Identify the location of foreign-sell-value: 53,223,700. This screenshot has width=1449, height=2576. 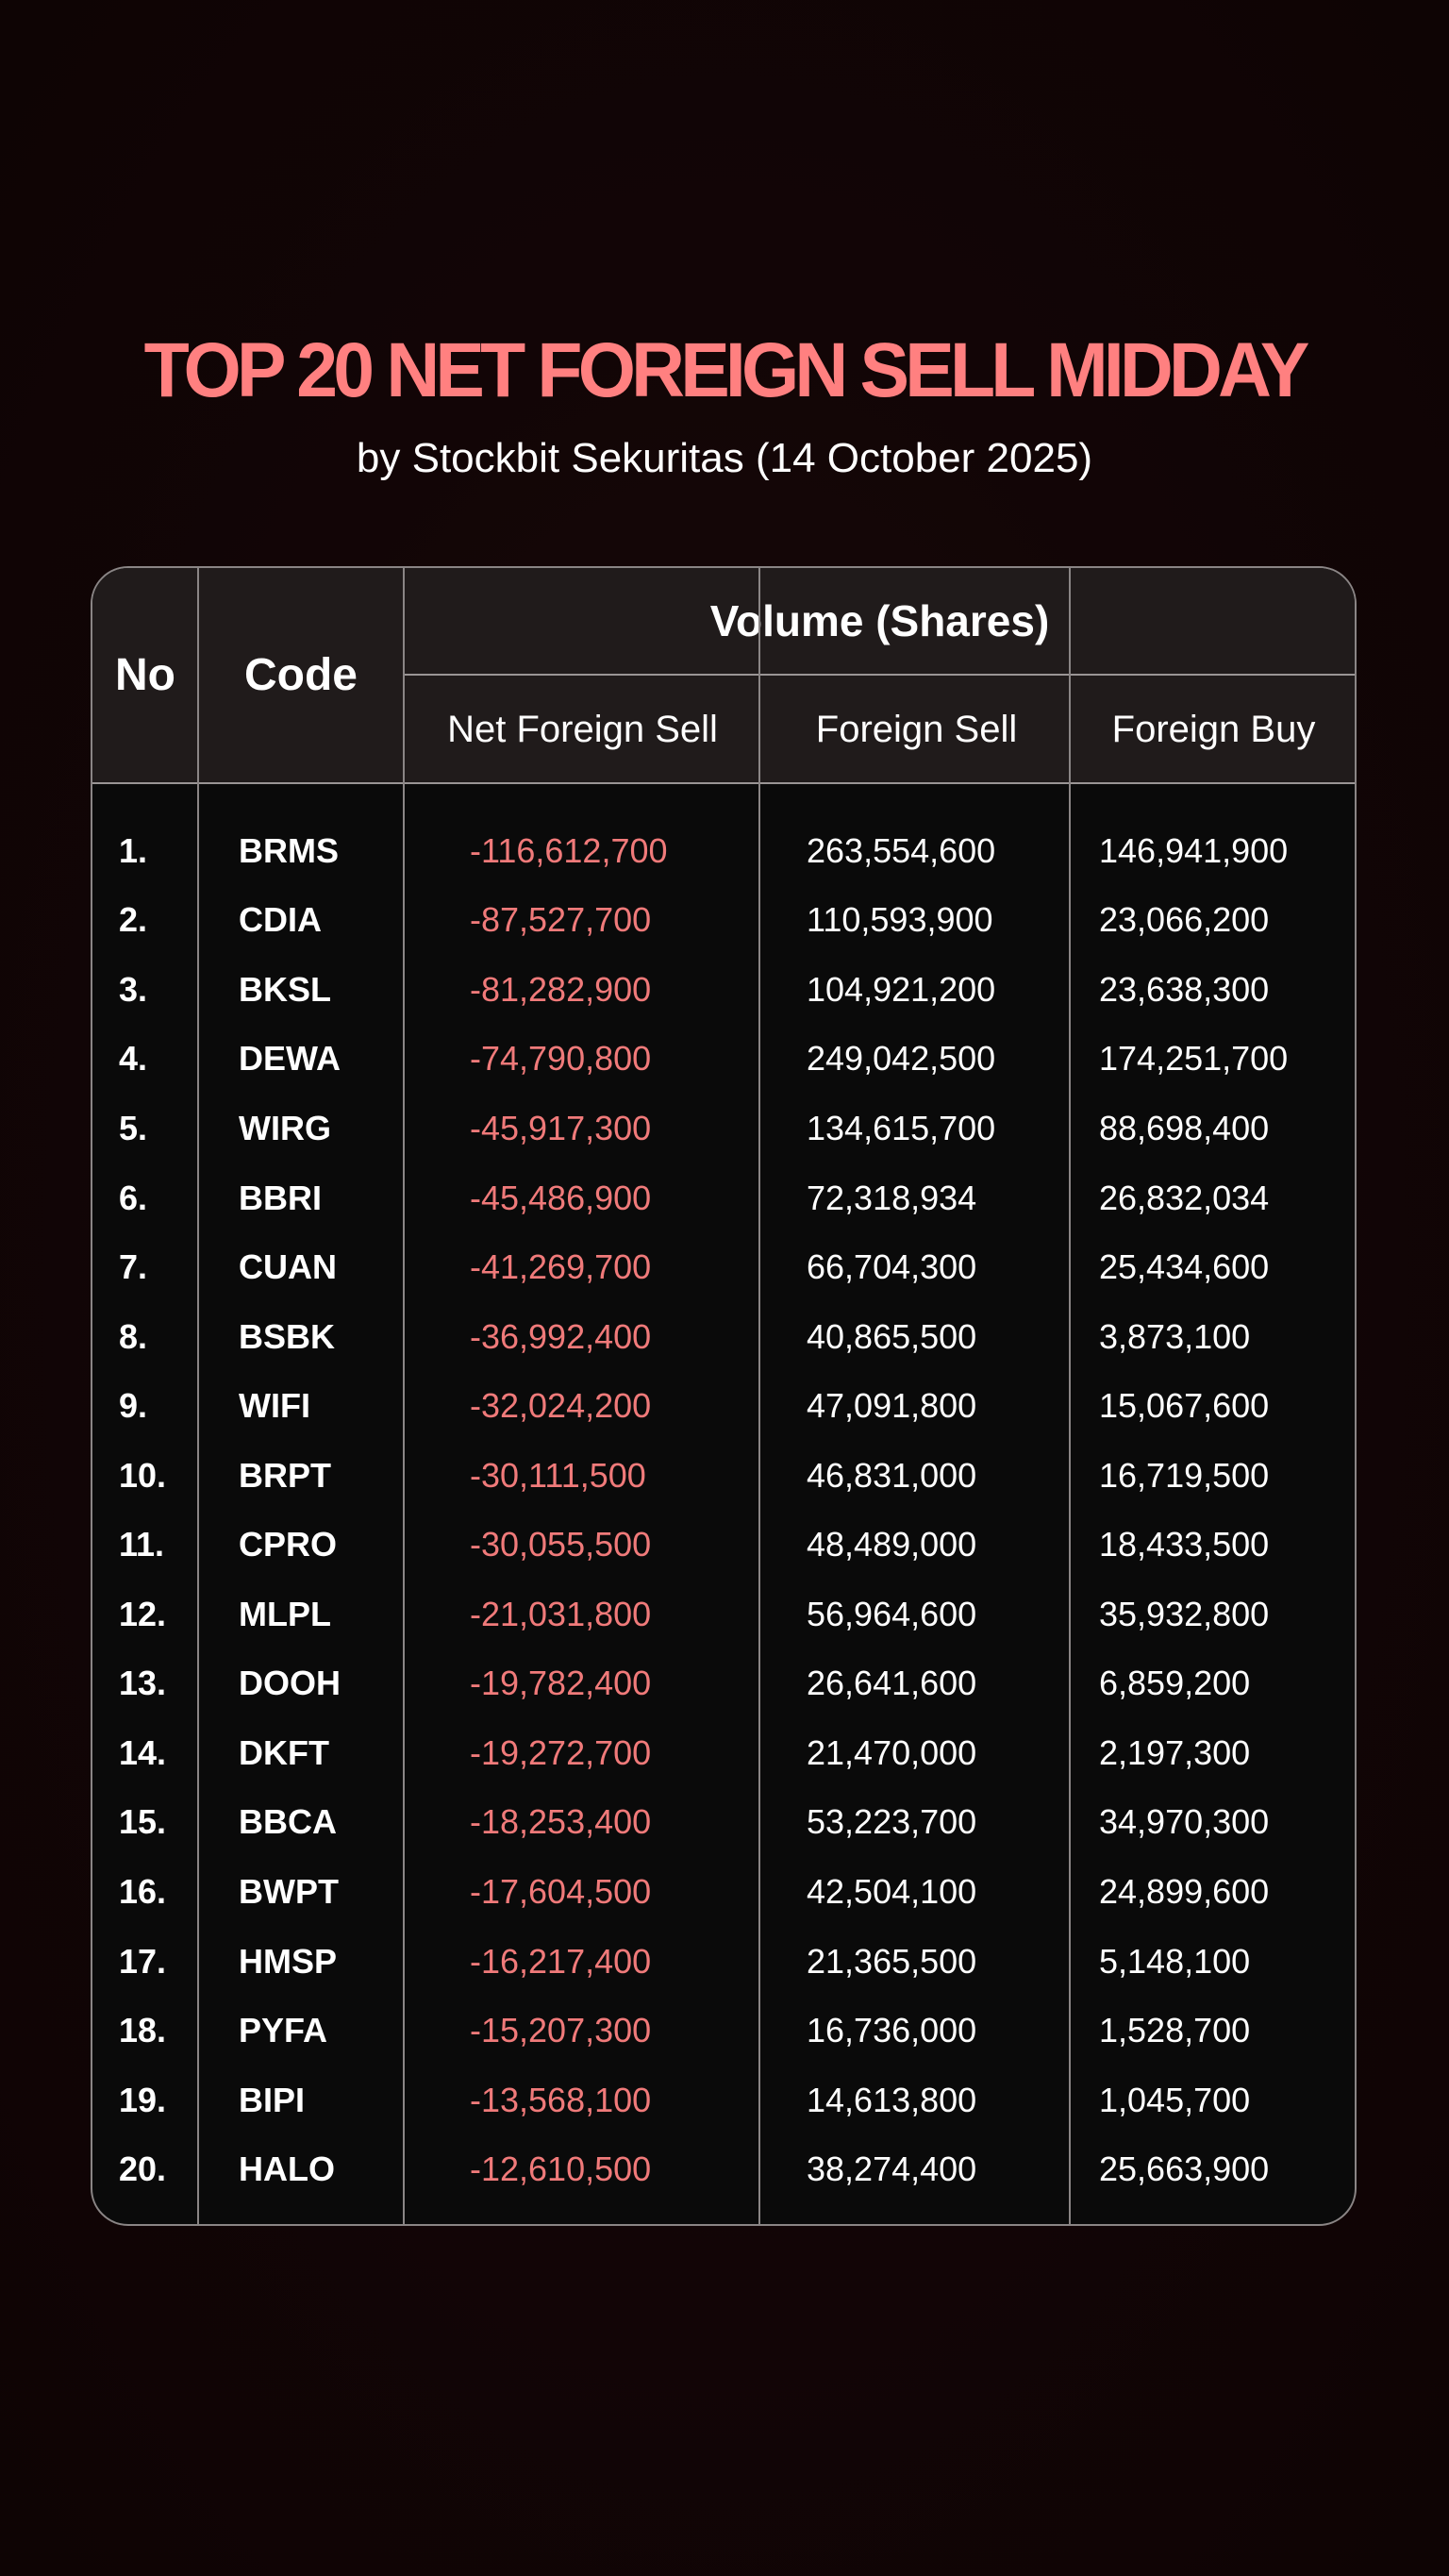
(892, 1822).